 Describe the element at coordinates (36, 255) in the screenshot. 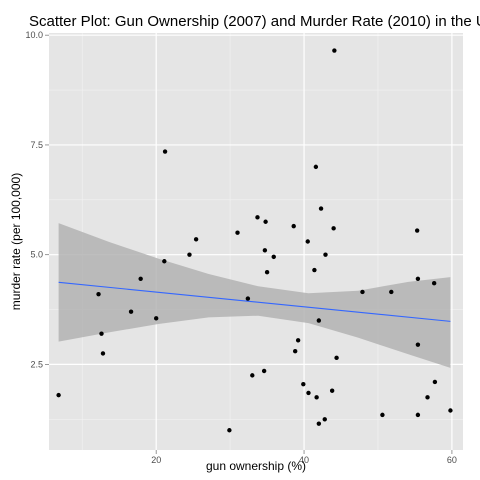

I see `y-tick-label: 5.0` at that location.